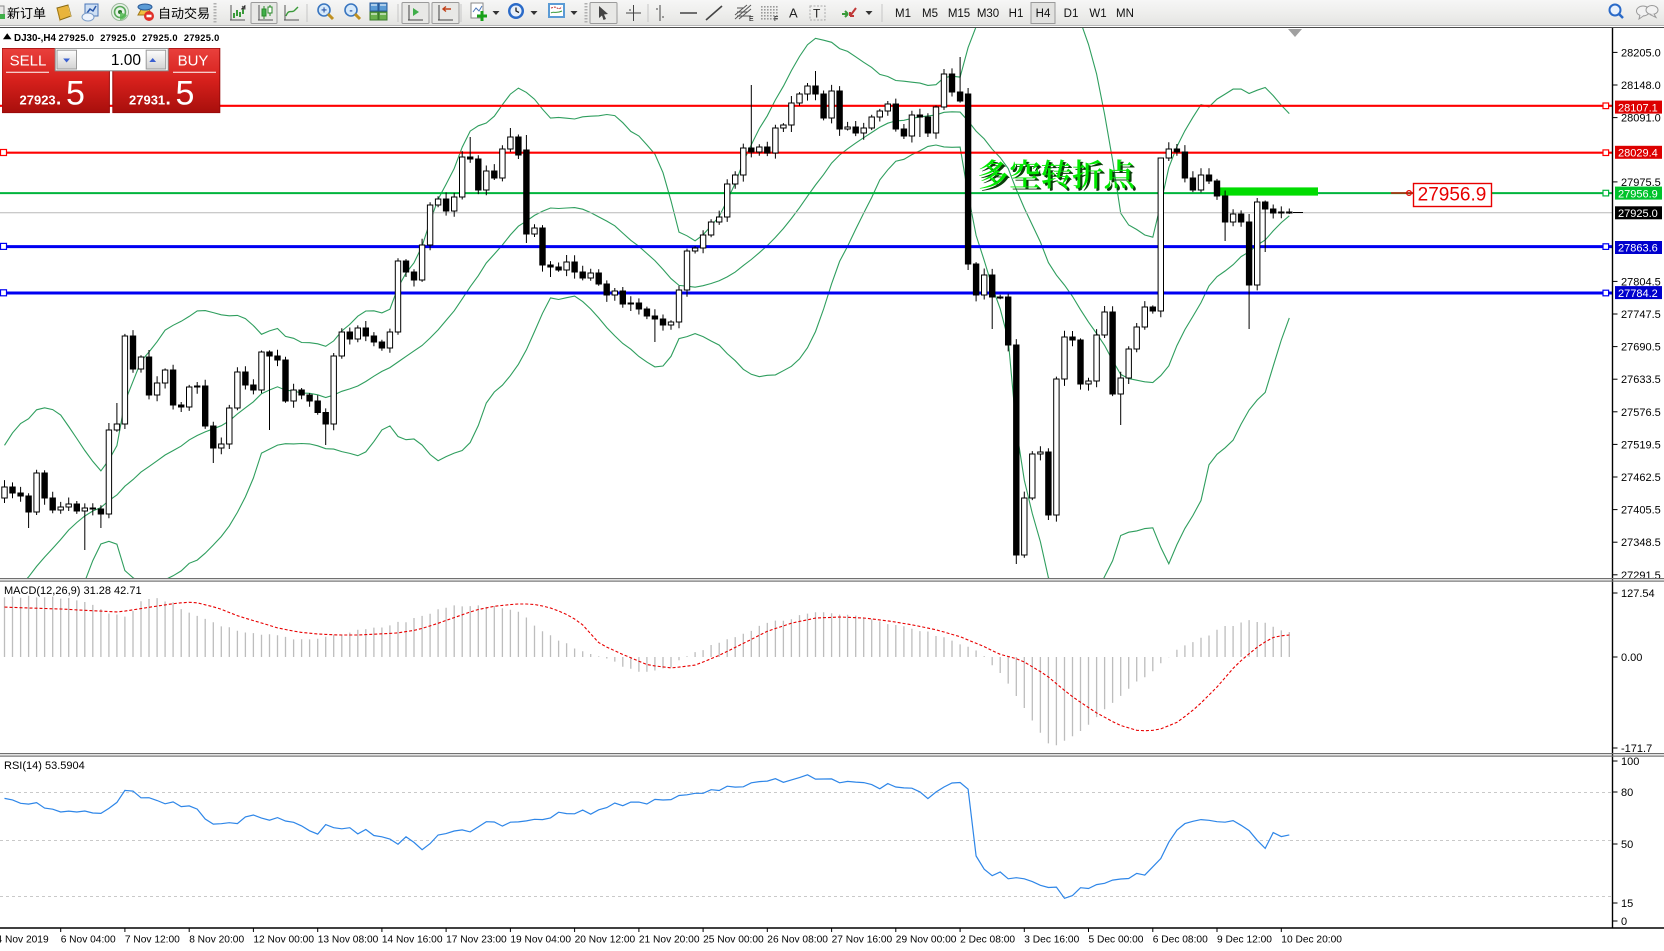  I want to click on svg-text: 17 Nov 23:00, so click(476, 940).